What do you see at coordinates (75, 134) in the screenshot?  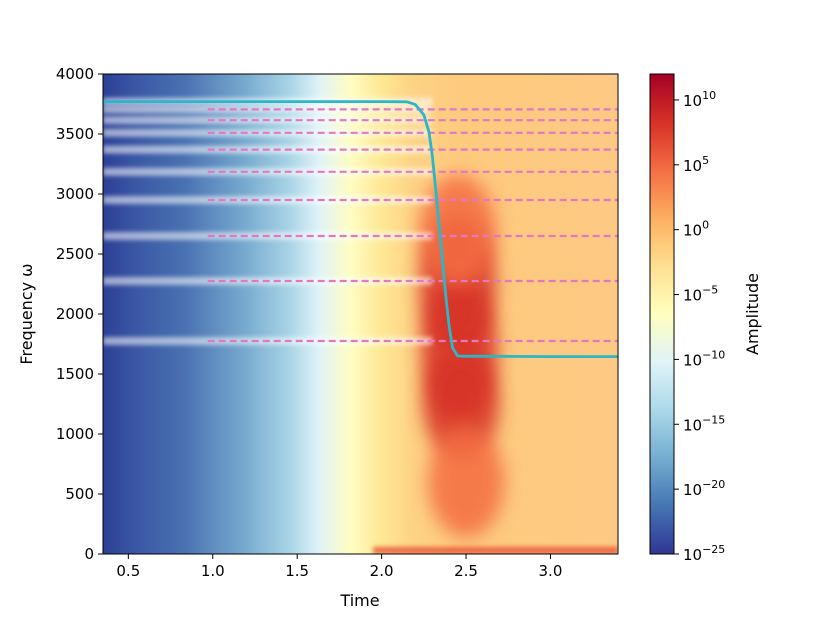 I see `y-tick-label: 3500` at bounding box center [75, 134].